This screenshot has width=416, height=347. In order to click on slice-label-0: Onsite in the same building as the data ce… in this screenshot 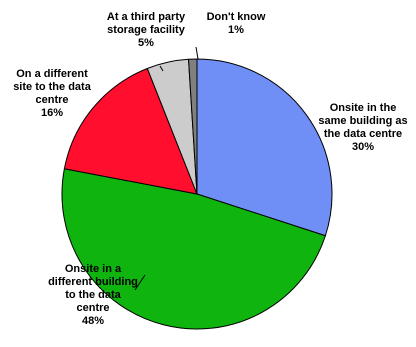, I will do `click(362, 127)`.